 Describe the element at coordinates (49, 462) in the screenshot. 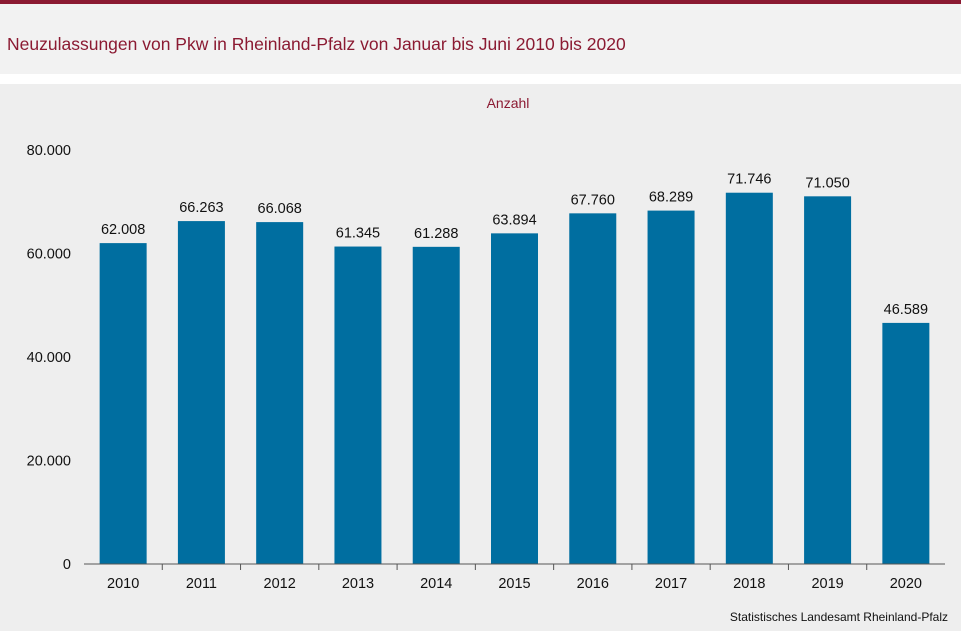

I see `y-tick-label: 20.000` at that location.